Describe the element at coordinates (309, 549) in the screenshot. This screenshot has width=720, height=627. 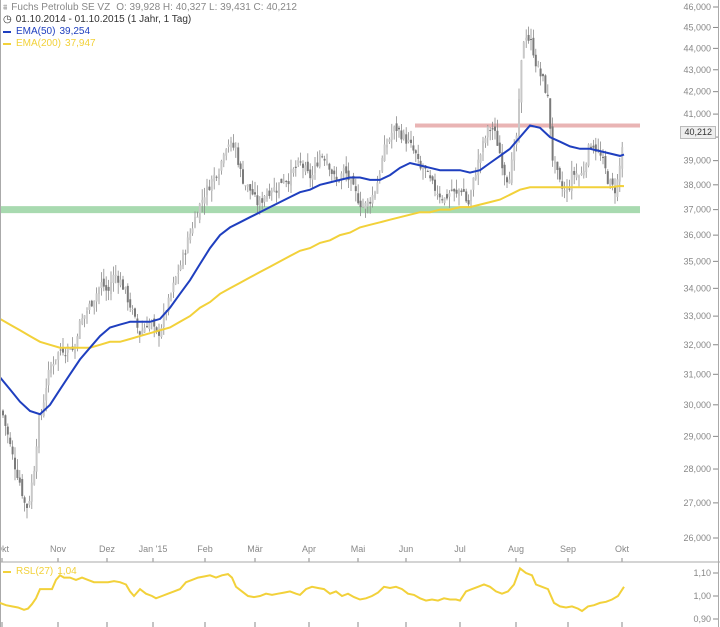
I see `svg-text: Apr` at that location.